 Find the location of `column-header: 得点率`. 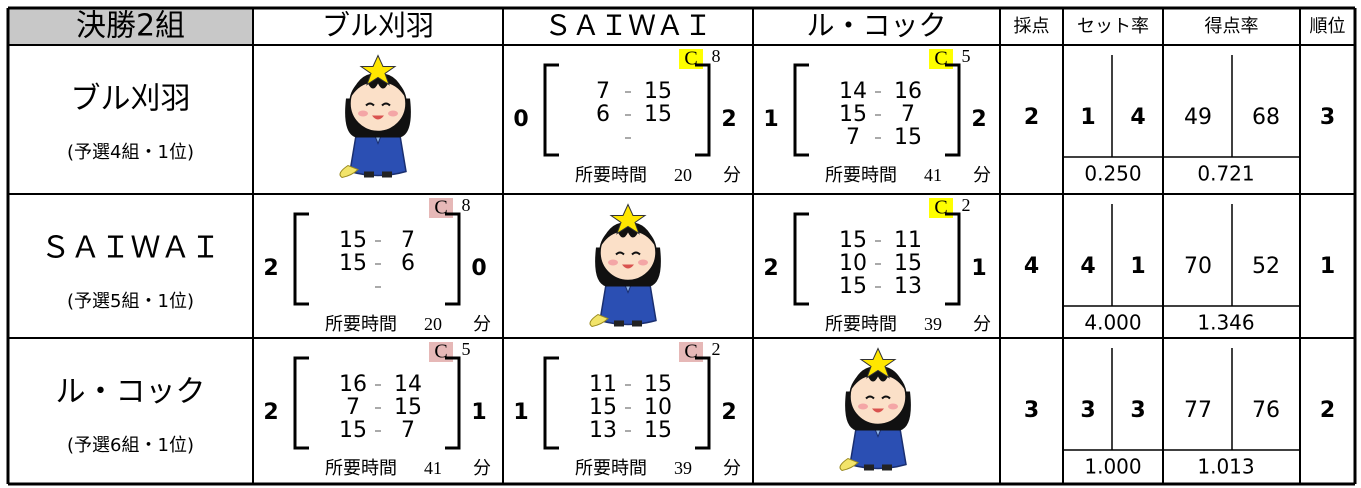

column-header: 得点率 is located at coordinates (1232, 26).